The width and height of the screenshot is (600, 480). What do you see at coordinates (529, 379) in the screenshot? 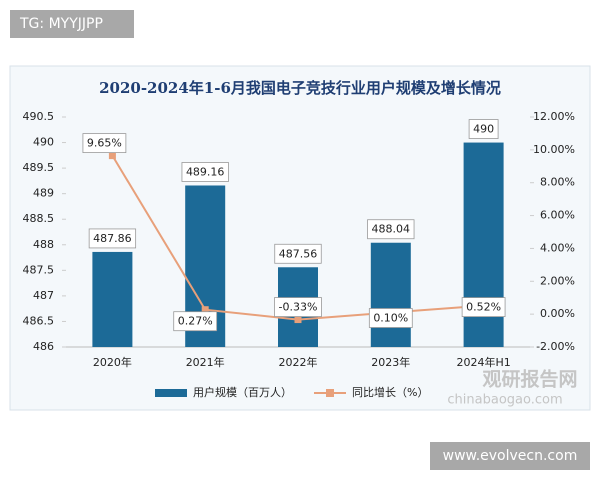
I see `watermark: 观研报告网` at bounding box center [529, 379].